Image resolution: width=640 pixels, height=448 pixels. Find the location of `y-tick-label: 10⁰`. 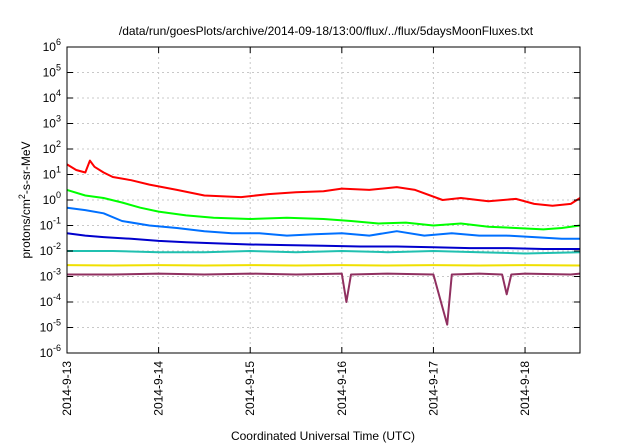

y-tick-label: 10⁰ is located at coordinates (52, 198).